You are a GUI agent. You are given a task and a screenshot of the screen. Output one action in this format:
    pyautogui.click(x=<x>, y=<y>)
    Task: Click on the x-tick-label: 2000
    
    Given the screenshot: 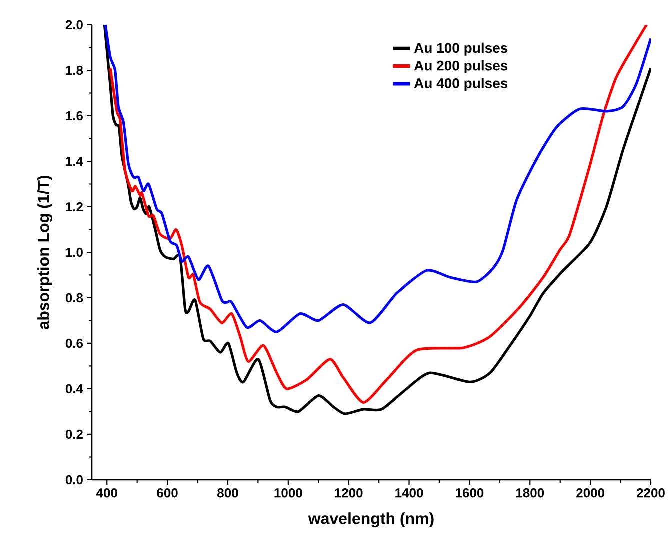 What is the action you would take?
    pyautogui.click(x=590, y=493)
    